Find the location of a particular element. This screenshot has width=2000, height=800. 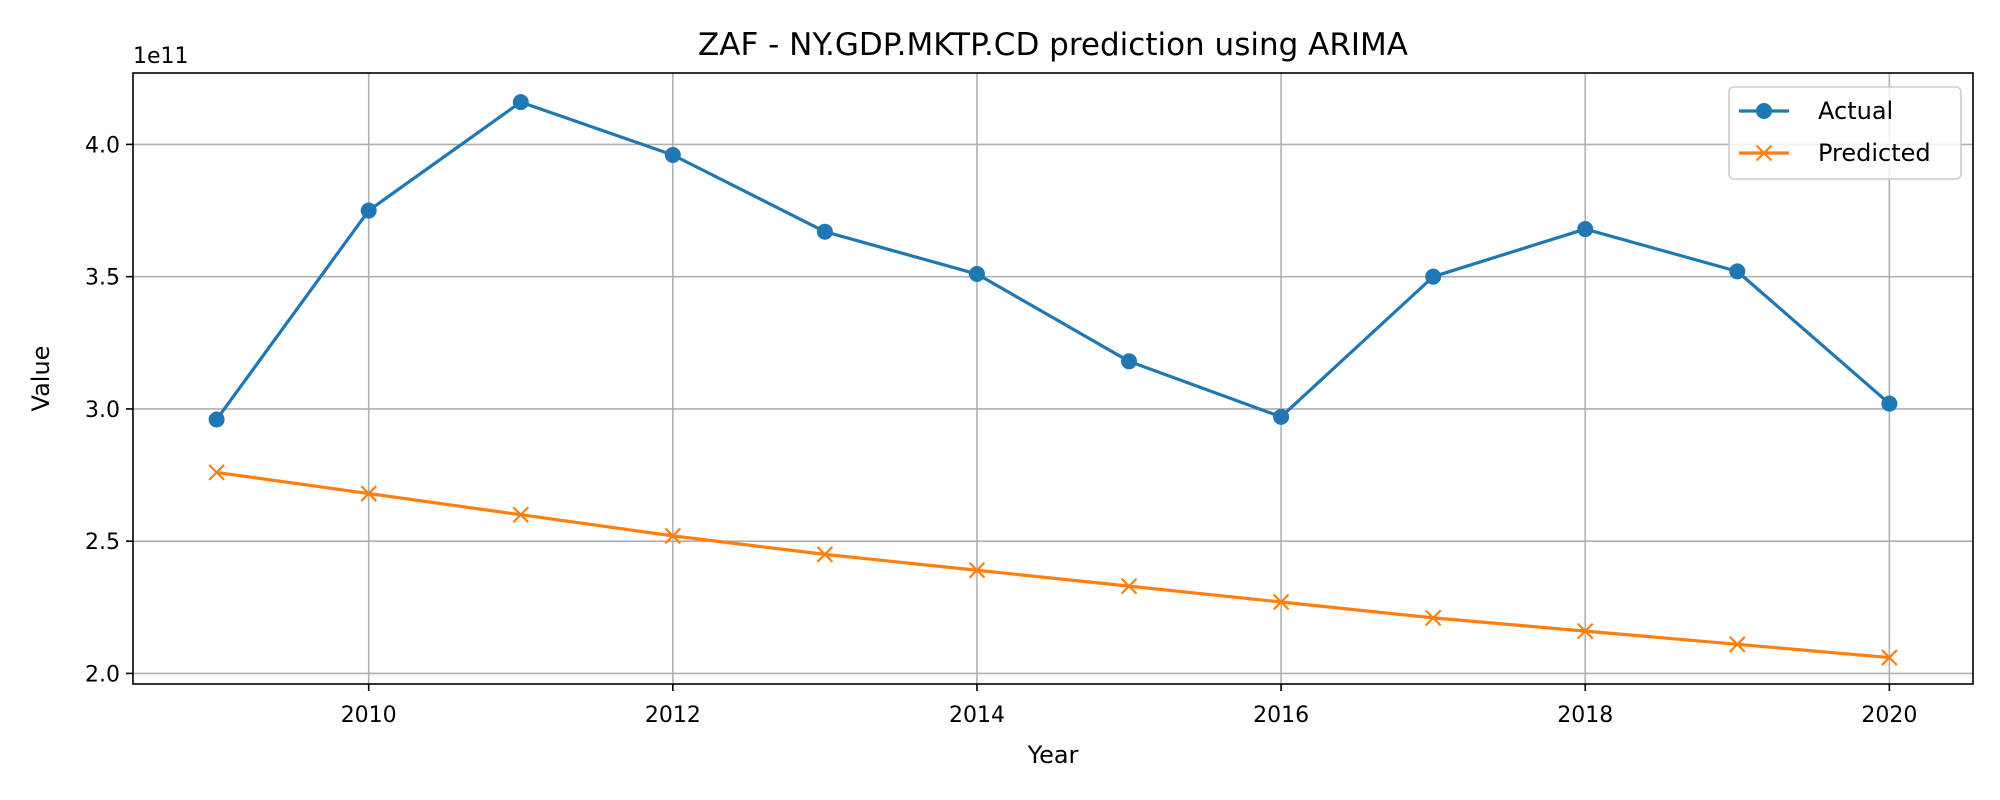

x-tick-label: 2014 is located at coordinates (977, 715).